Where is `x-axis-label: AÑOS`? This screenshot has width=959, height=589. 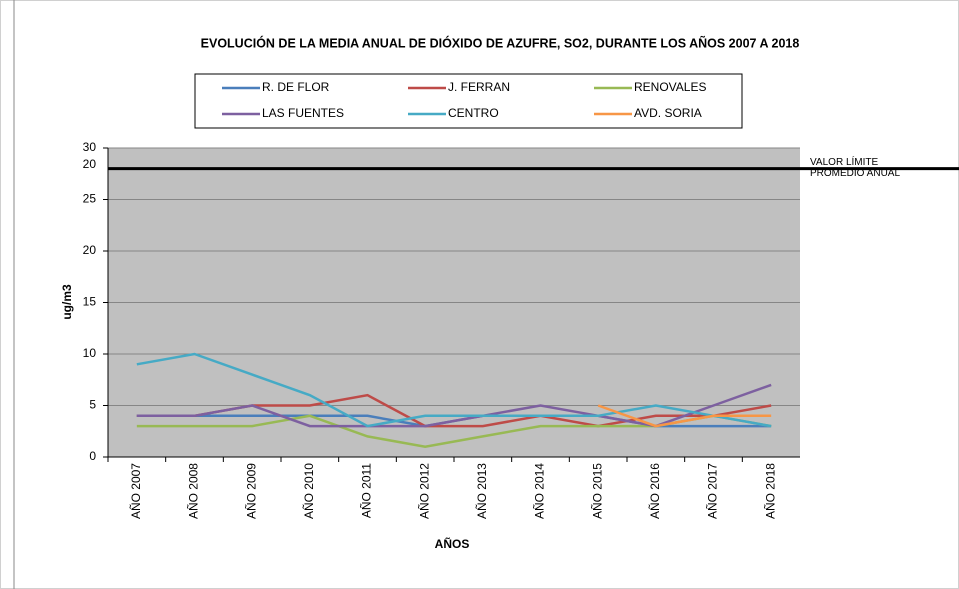 x-axis-label: AÑOS is located at coordinates (452, 543).